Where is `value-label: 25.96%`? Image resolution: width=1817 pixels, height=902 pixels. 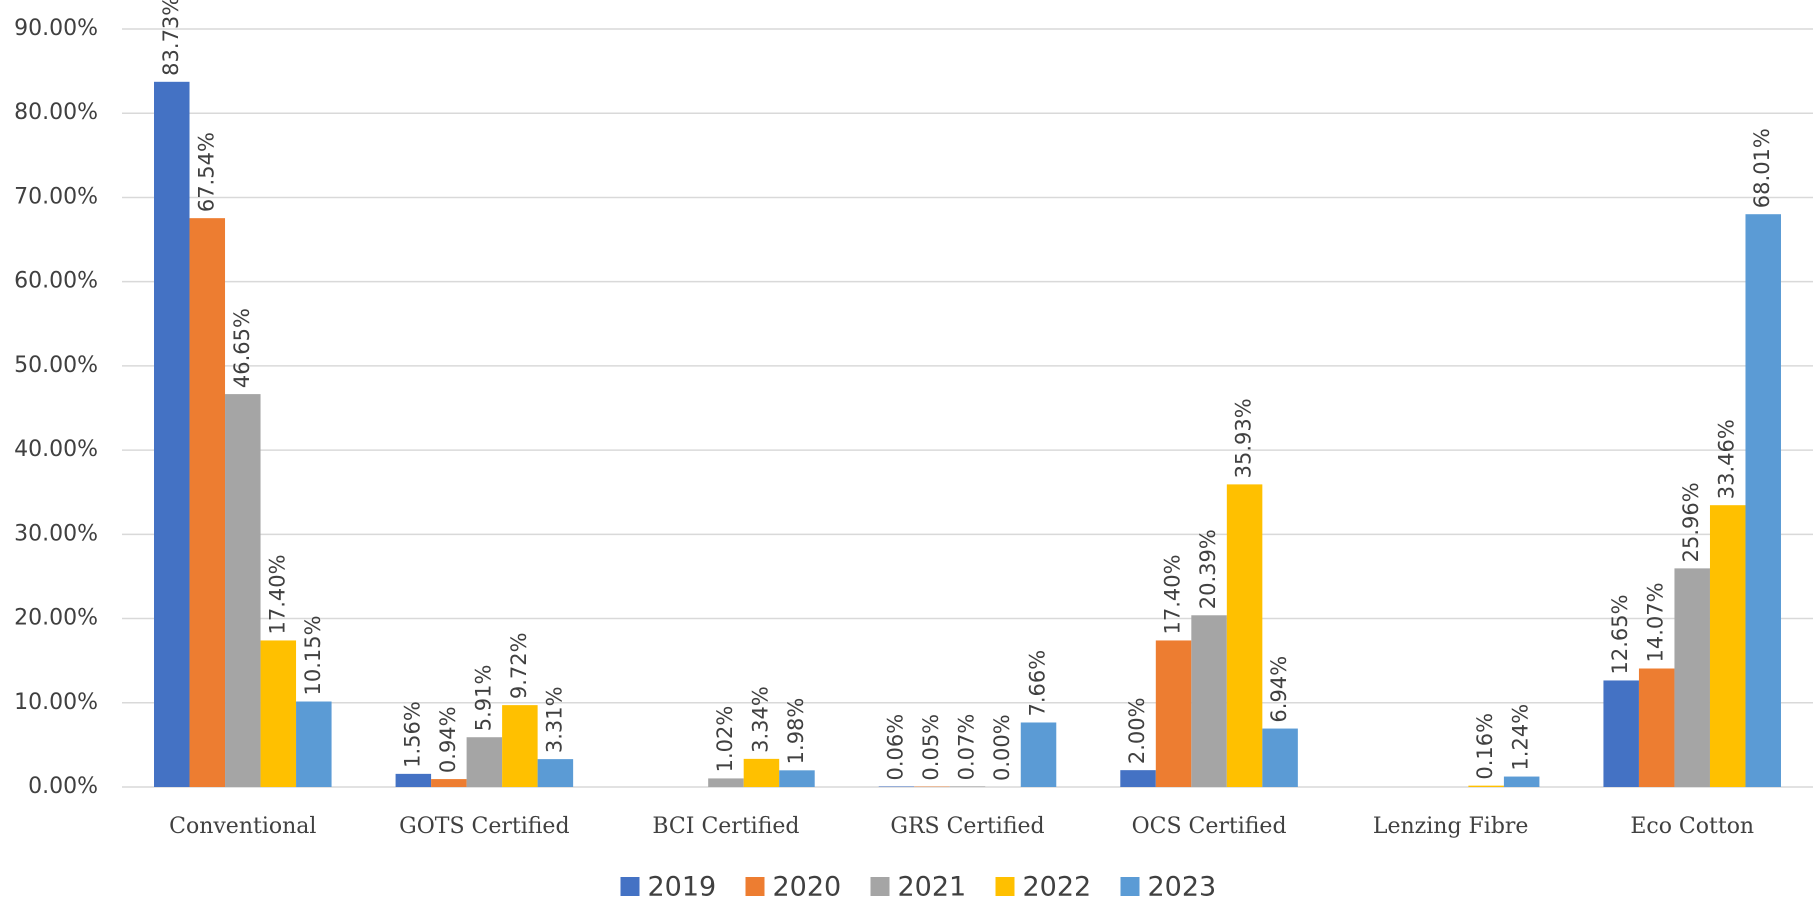 value-label: 25.96% is located at coordinates (1691, 522).